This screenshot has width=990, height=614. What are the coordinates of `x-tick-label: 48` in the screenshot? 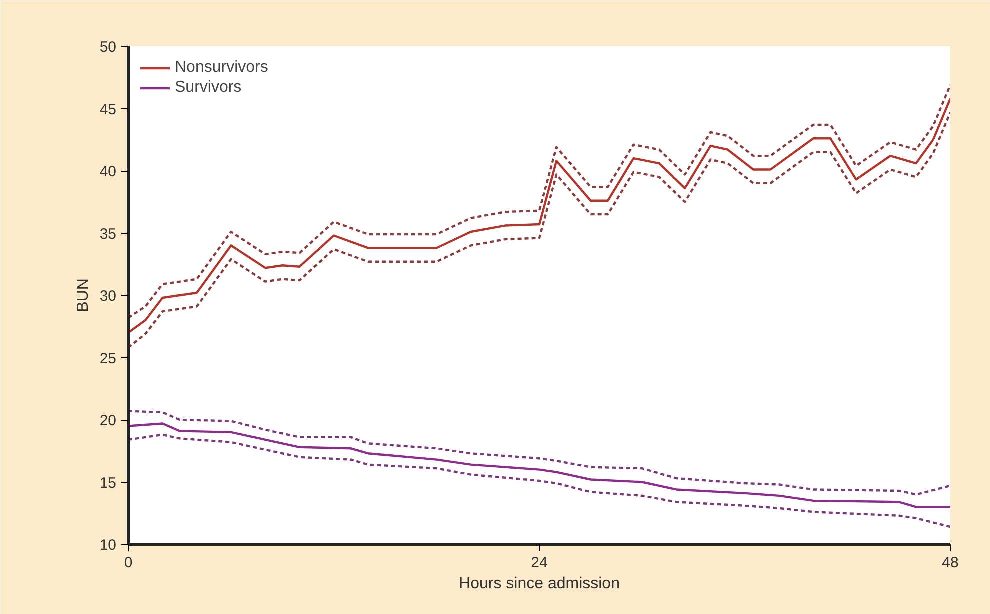 It's located at (950, 563).